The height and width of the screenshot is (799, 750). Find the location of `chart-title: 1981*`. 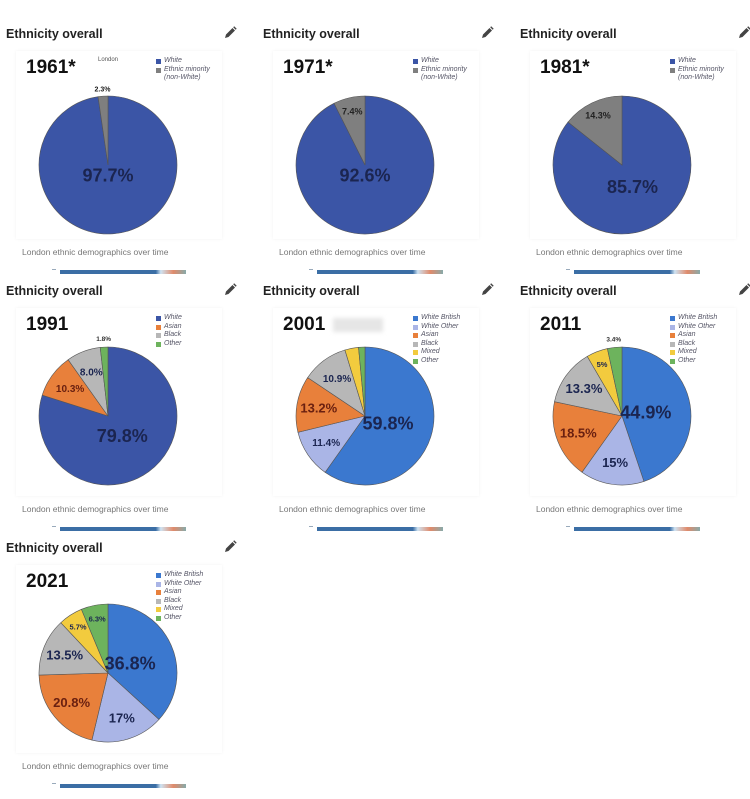

chart-title: 1981* is located at coordinates (565, 67).